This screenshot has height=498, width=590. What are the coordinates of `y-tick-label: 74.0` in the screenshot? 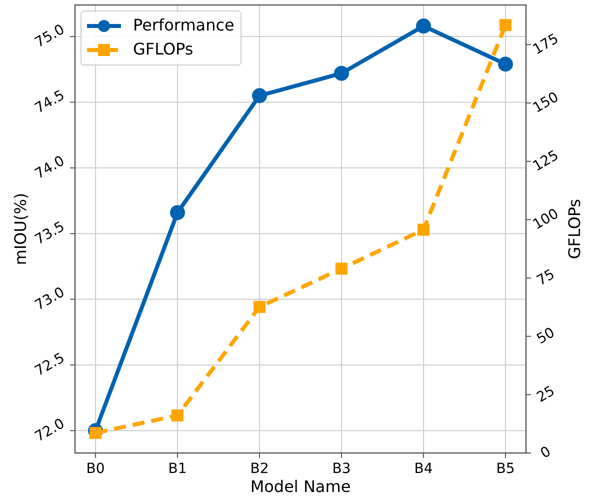 It's located at (50, 167).